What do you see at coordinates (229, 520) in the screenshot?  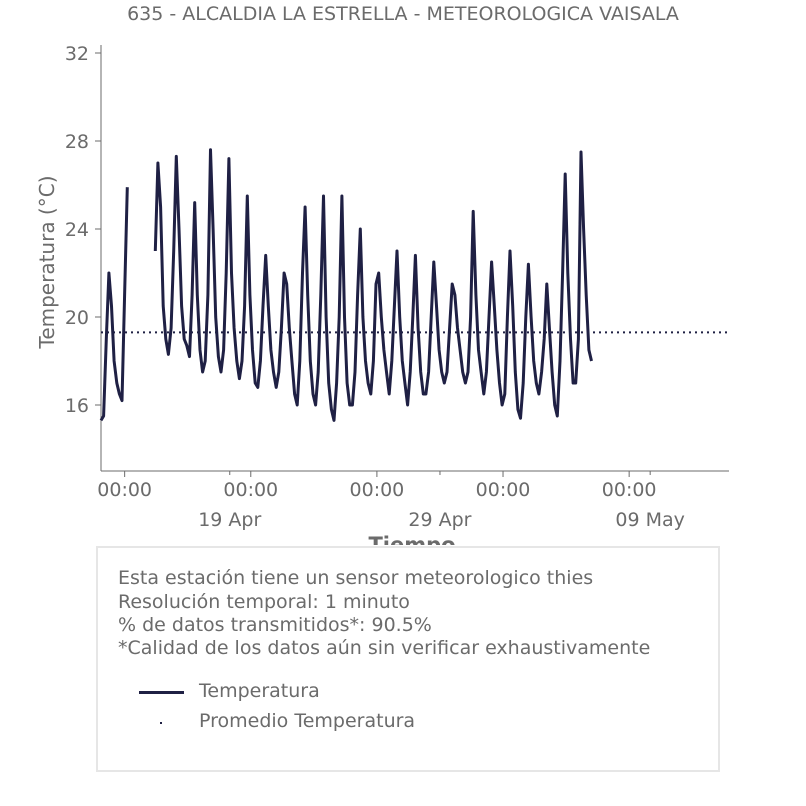 I see `x-tick-label-date: 19 Apr` at bounding box center [229, 520].